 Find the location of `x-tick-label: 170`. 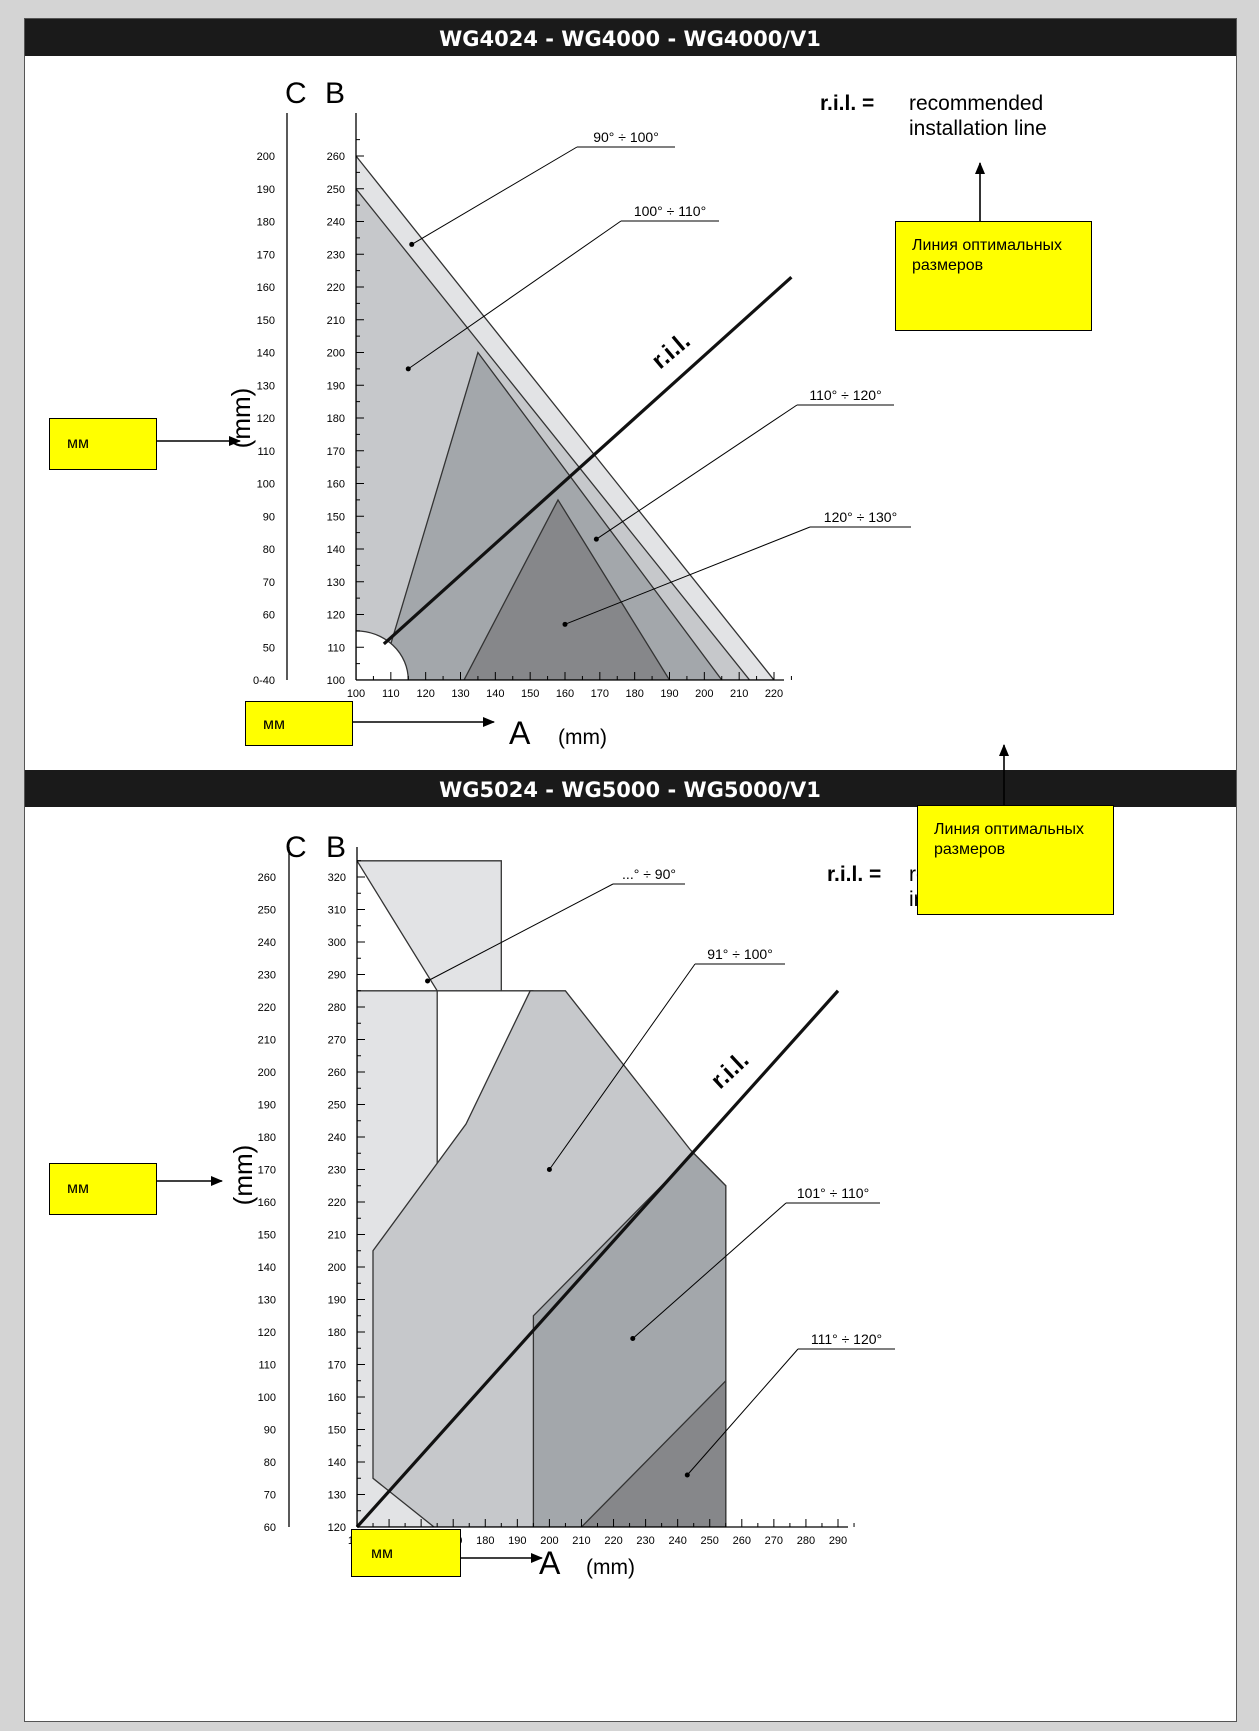

x-tick-label: 170 is located at coordinates (600, 694).